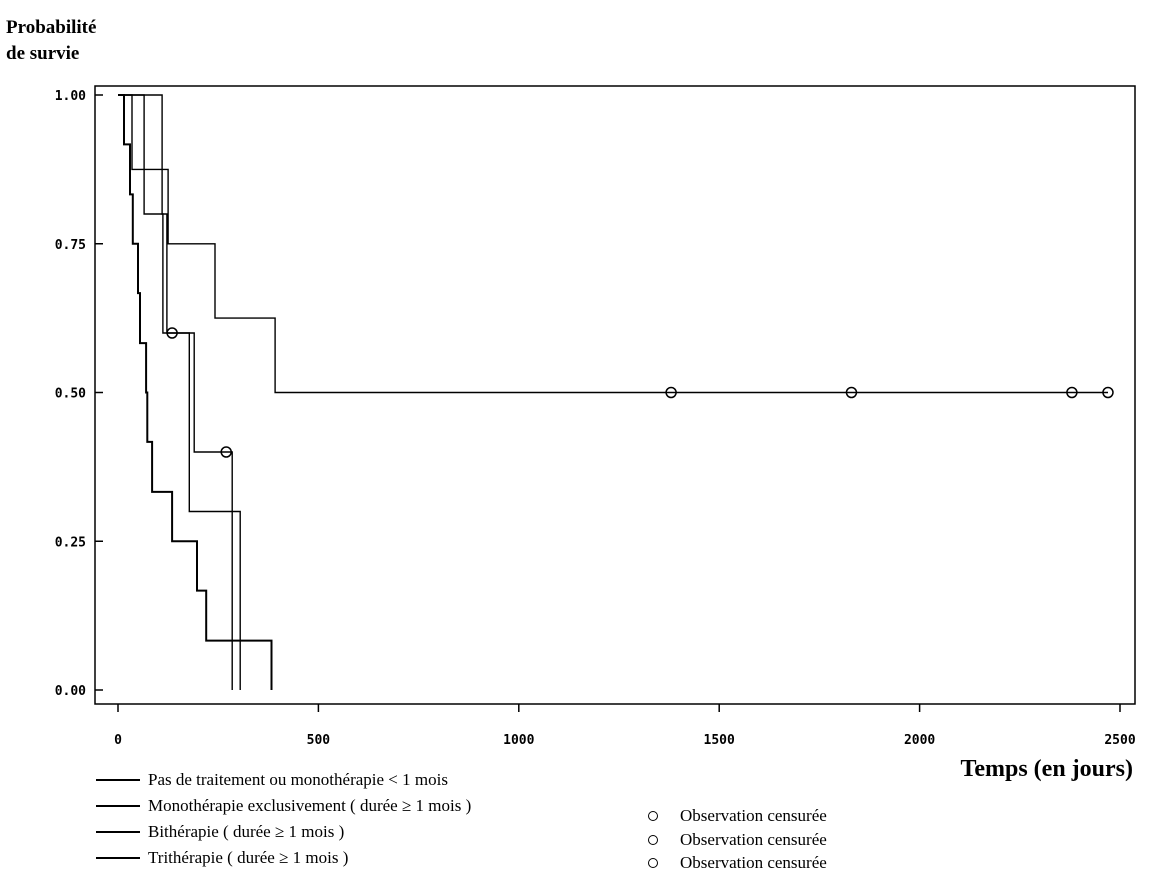 The width and height of the screenshot is (1151, 873). What do you see at coordinates (518, 740) in the screenshot?
I see `x-tick-label: 1000` at bounding box center [518, 740].